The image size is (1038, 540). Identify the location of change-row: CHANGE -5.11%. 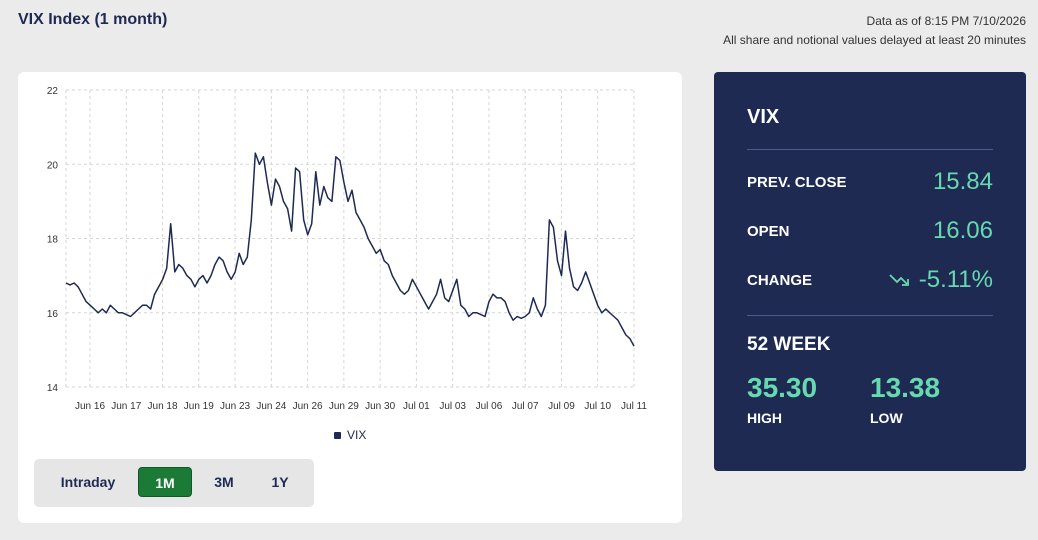
(870, 280).